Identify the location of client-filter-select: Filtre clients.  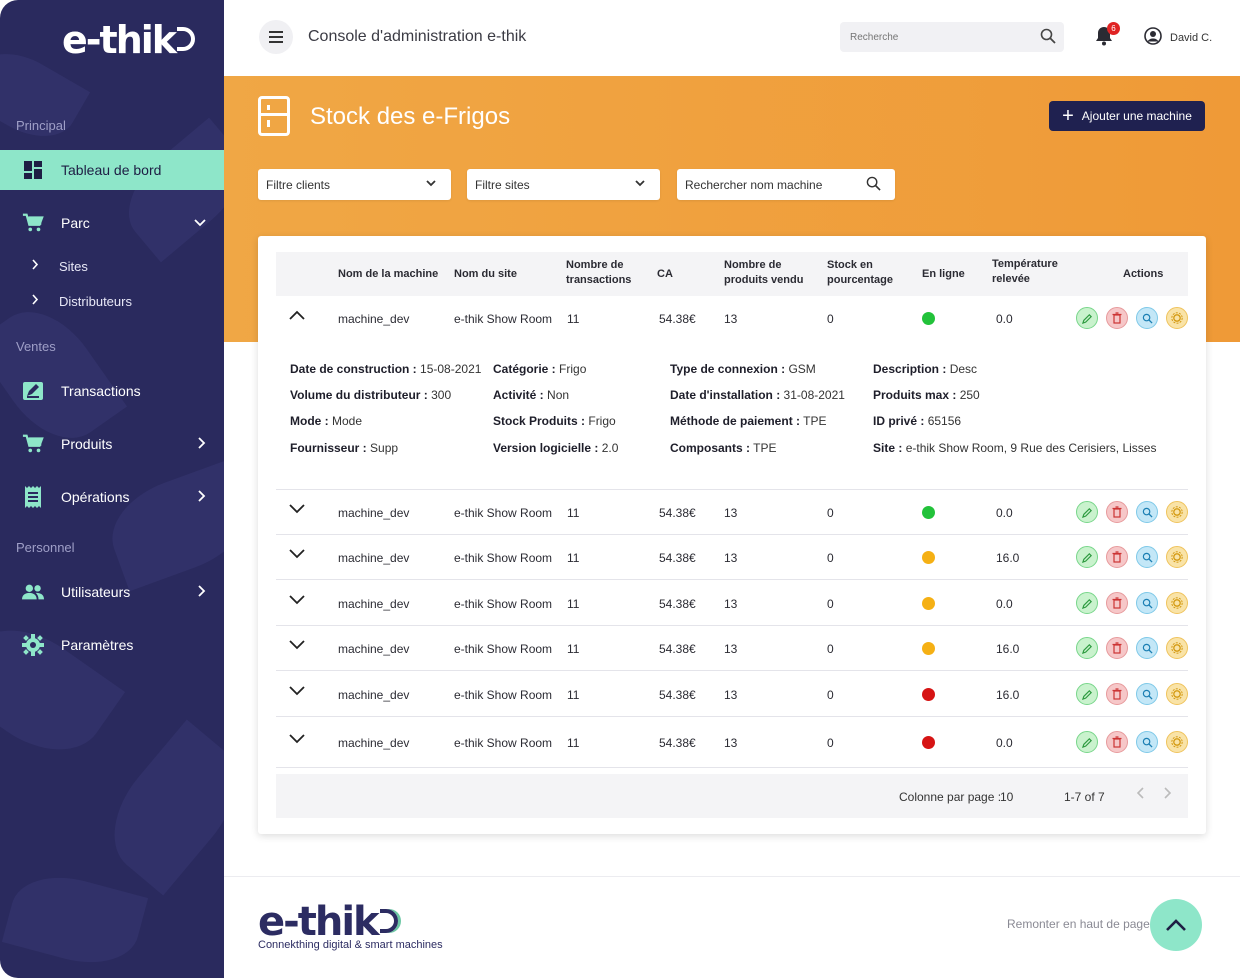
(354, 184).